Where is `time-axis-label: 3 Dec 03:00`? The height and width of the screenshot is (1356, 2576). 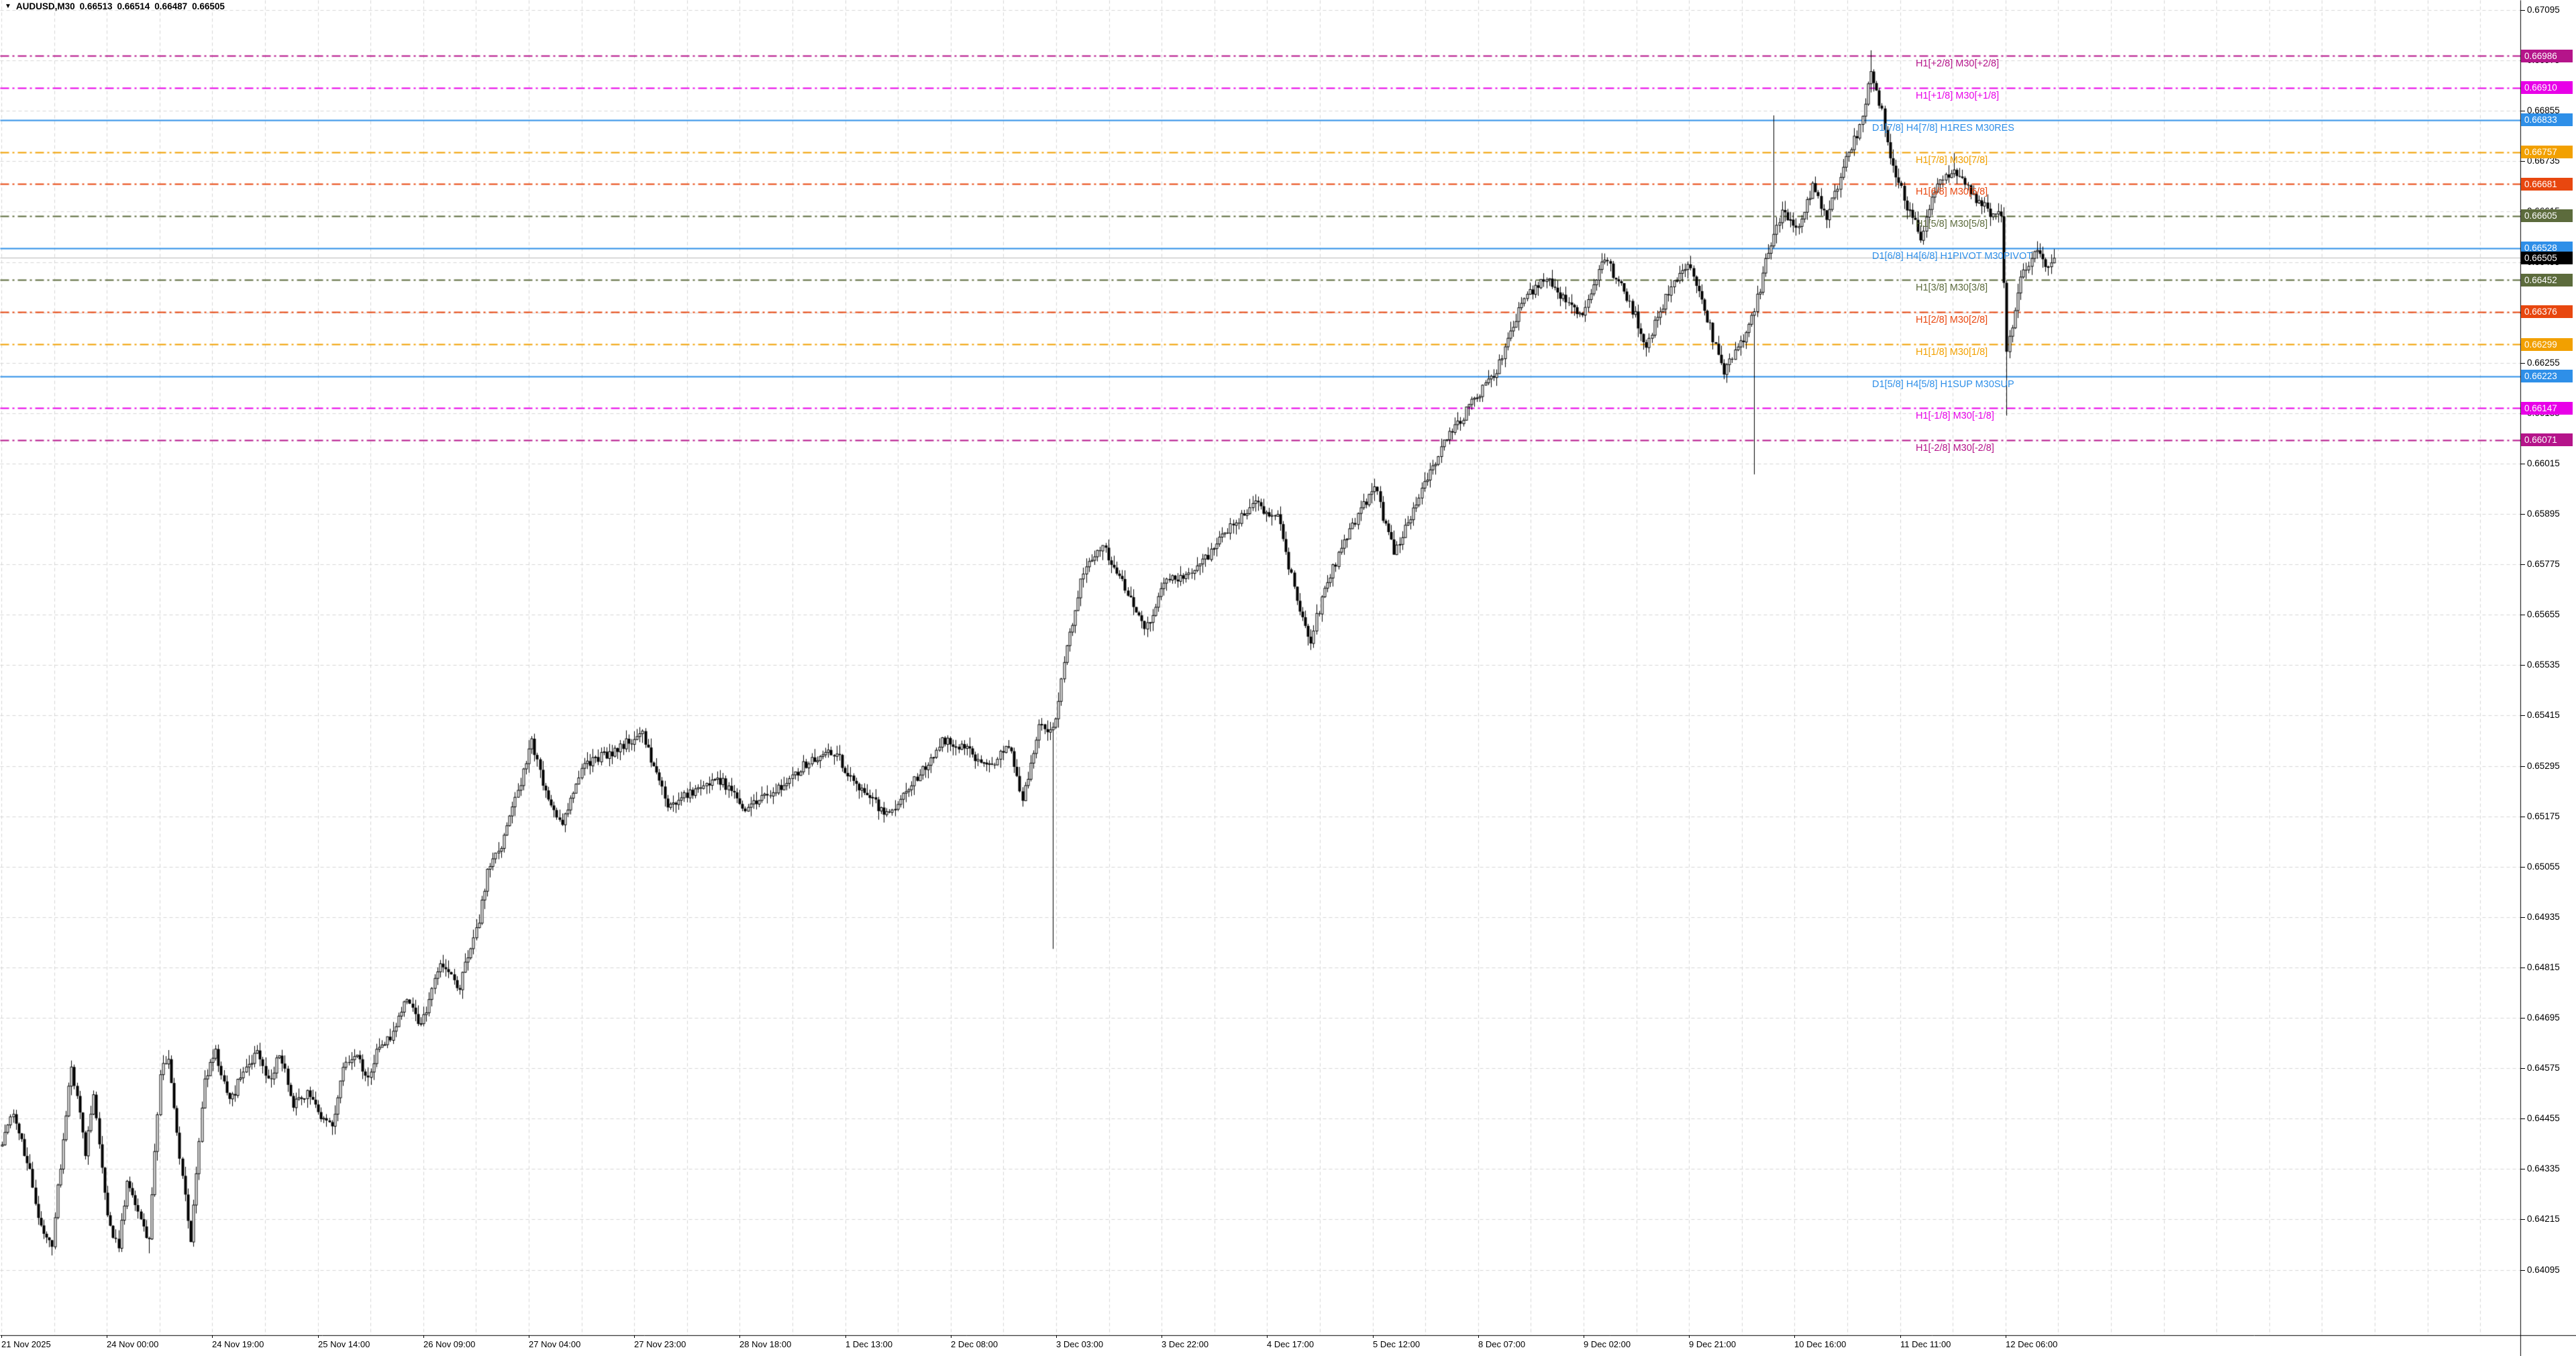
time-axis-label: 3 Dec 03:00 is located at coordinates (1080, 1344).